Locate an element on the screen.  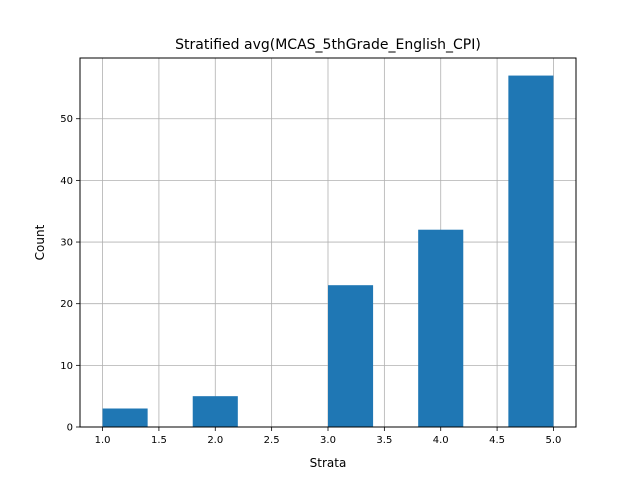
y-tick-label: 20 is located at coordinates (66, 304).